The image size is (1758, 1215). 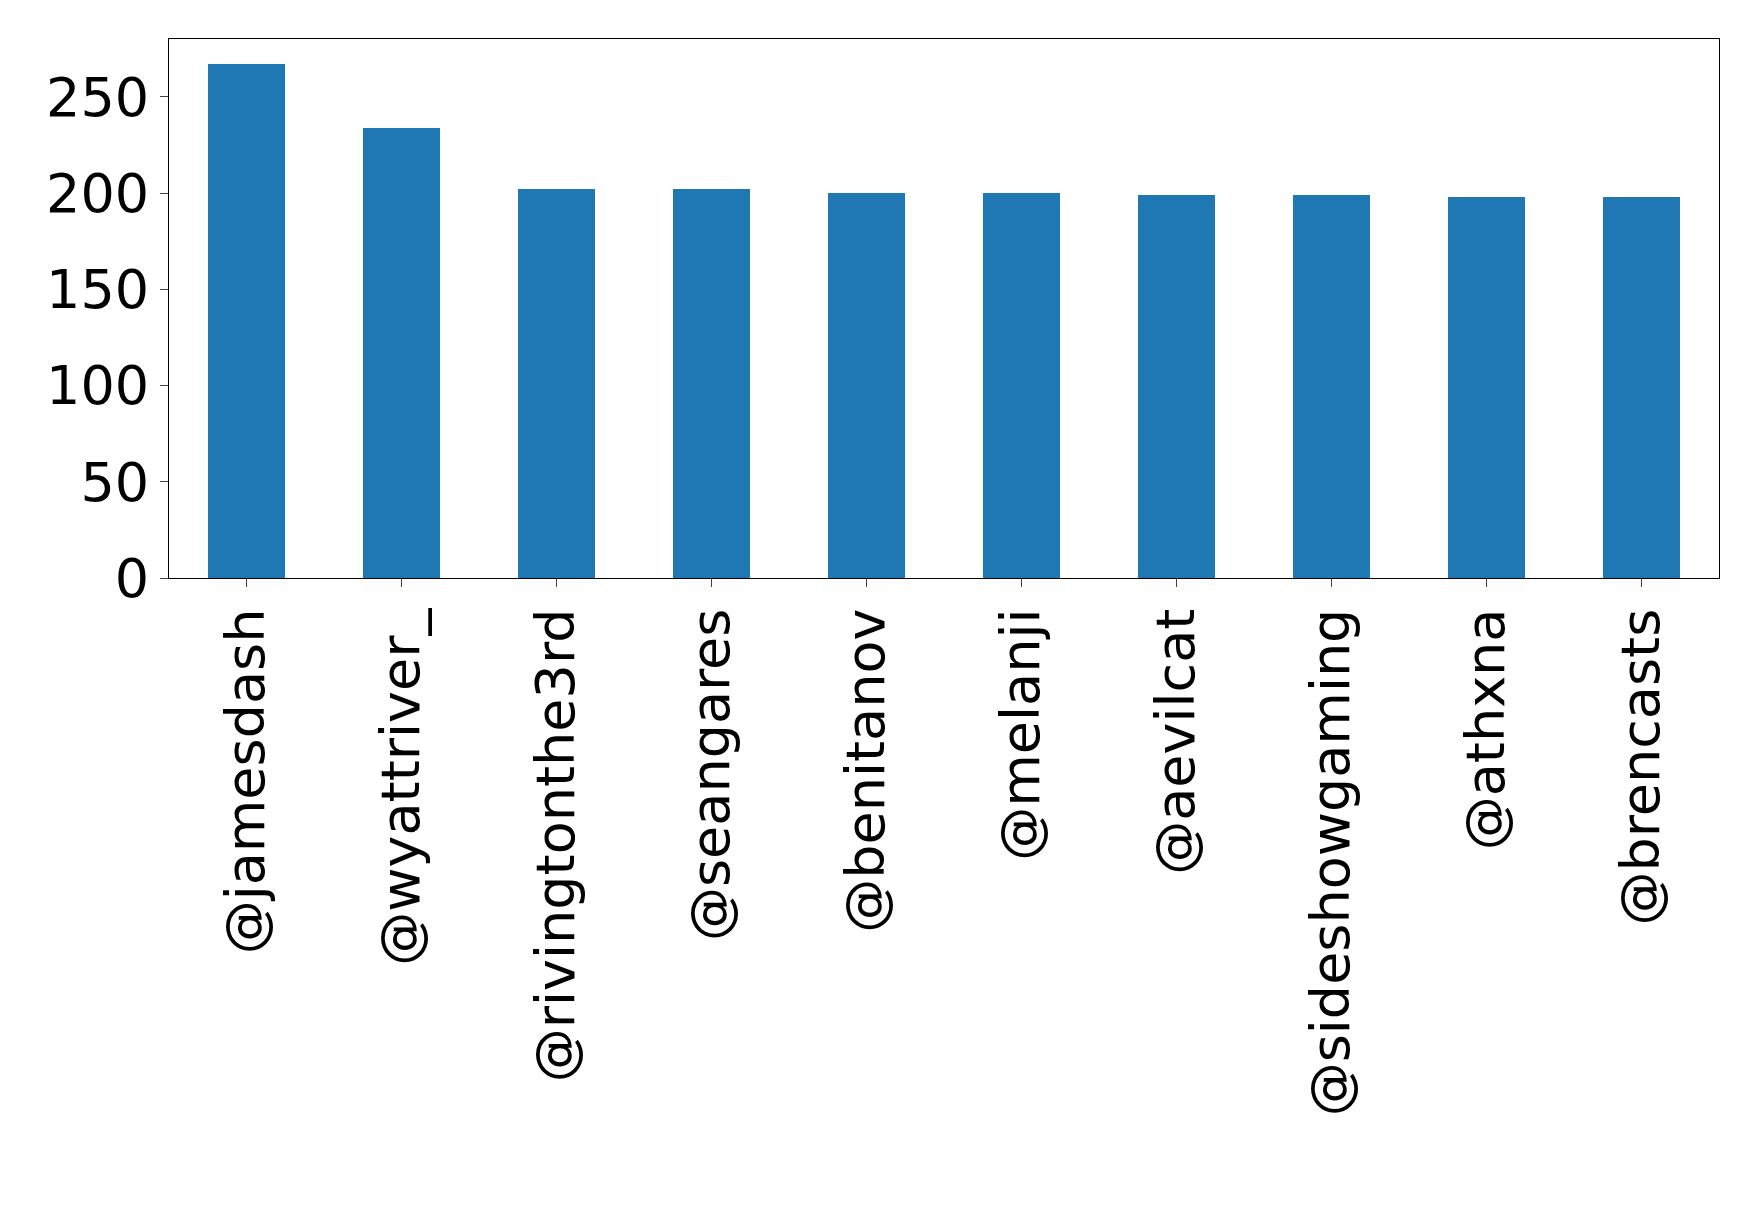 What do you see at coordinates (98, 193) in the screenshot?
I see `y-tick-label: 200` at bounding box center [98, 193].